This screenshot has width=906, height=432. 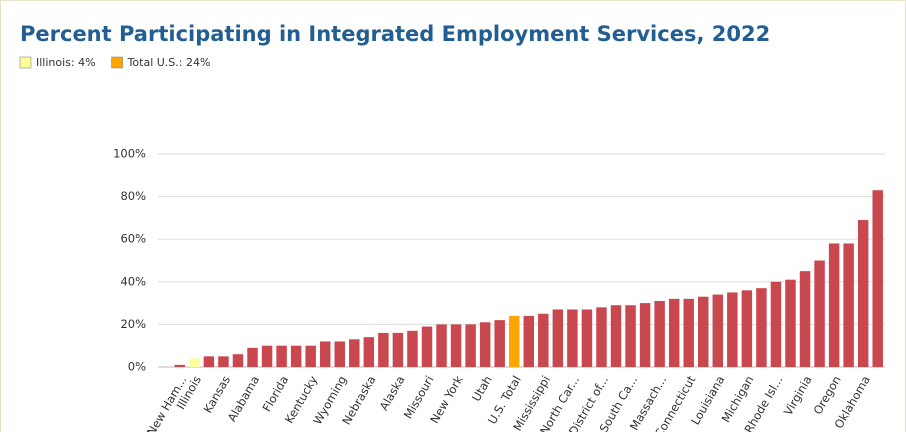 What do you see at coordinates (137, 367) in the screenshot?
I see `y-tick-label: 0%` at bounding box center [137, 367].